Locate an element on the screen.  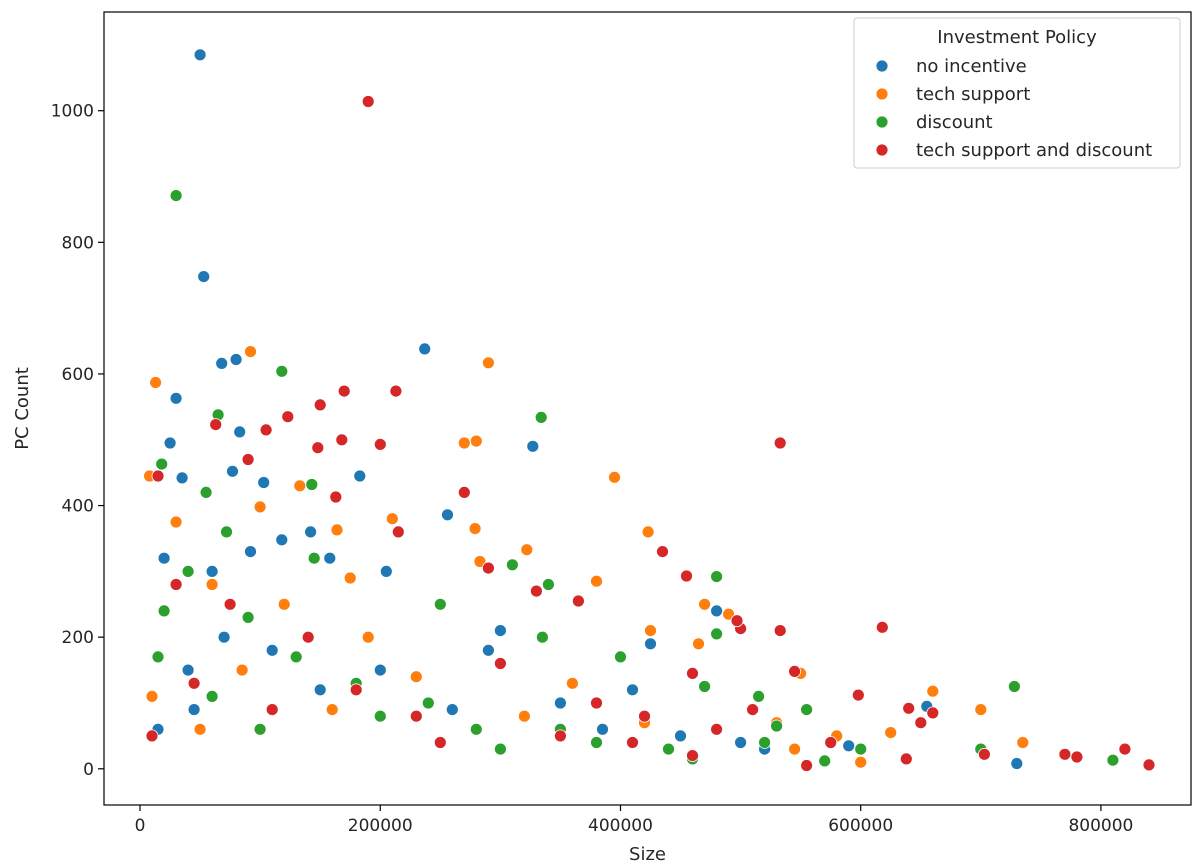
y-tick-label: 0 is located at coordinates (88, 770).